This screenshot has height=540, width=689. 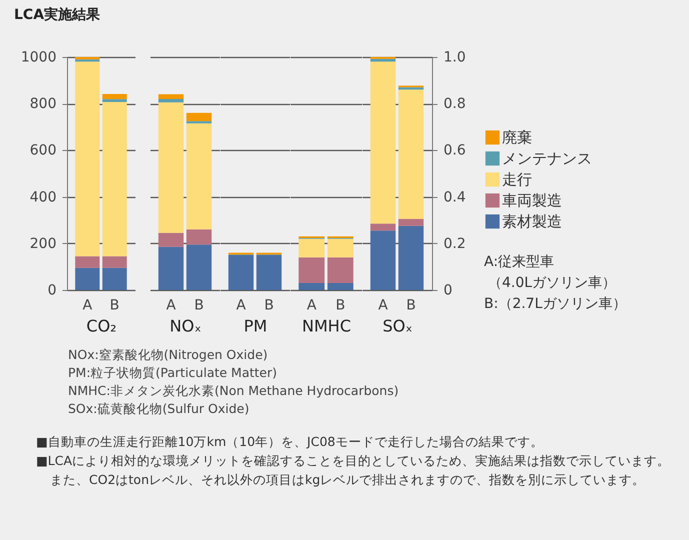 What do you see at coordinates (186, 326) in the screenshot?
I see `x-axis-title: NOₓ` at bounding box center [186, 326].